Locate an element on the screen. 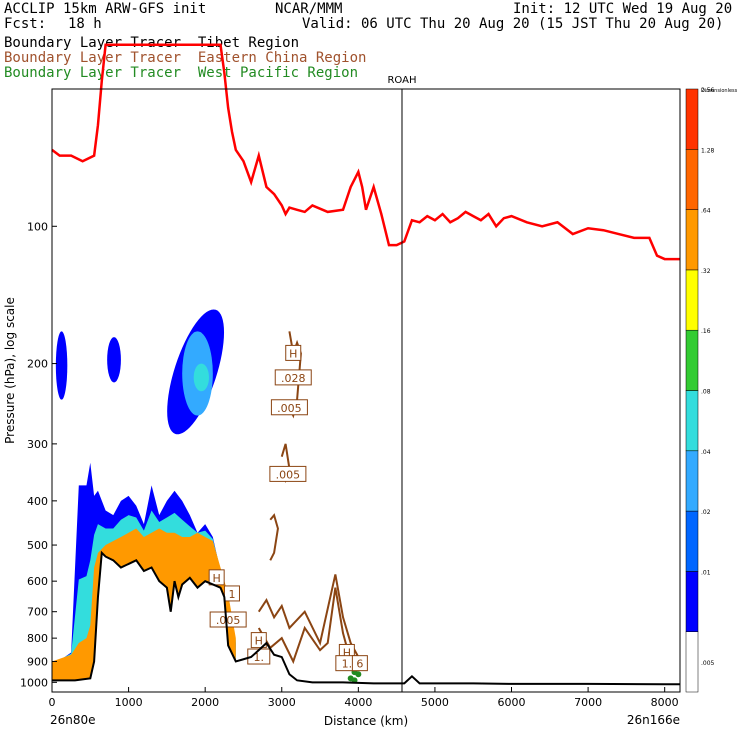 This screenshot has width=740, height=740. contour-label-8: 1. is located at coordinates (259, 657).